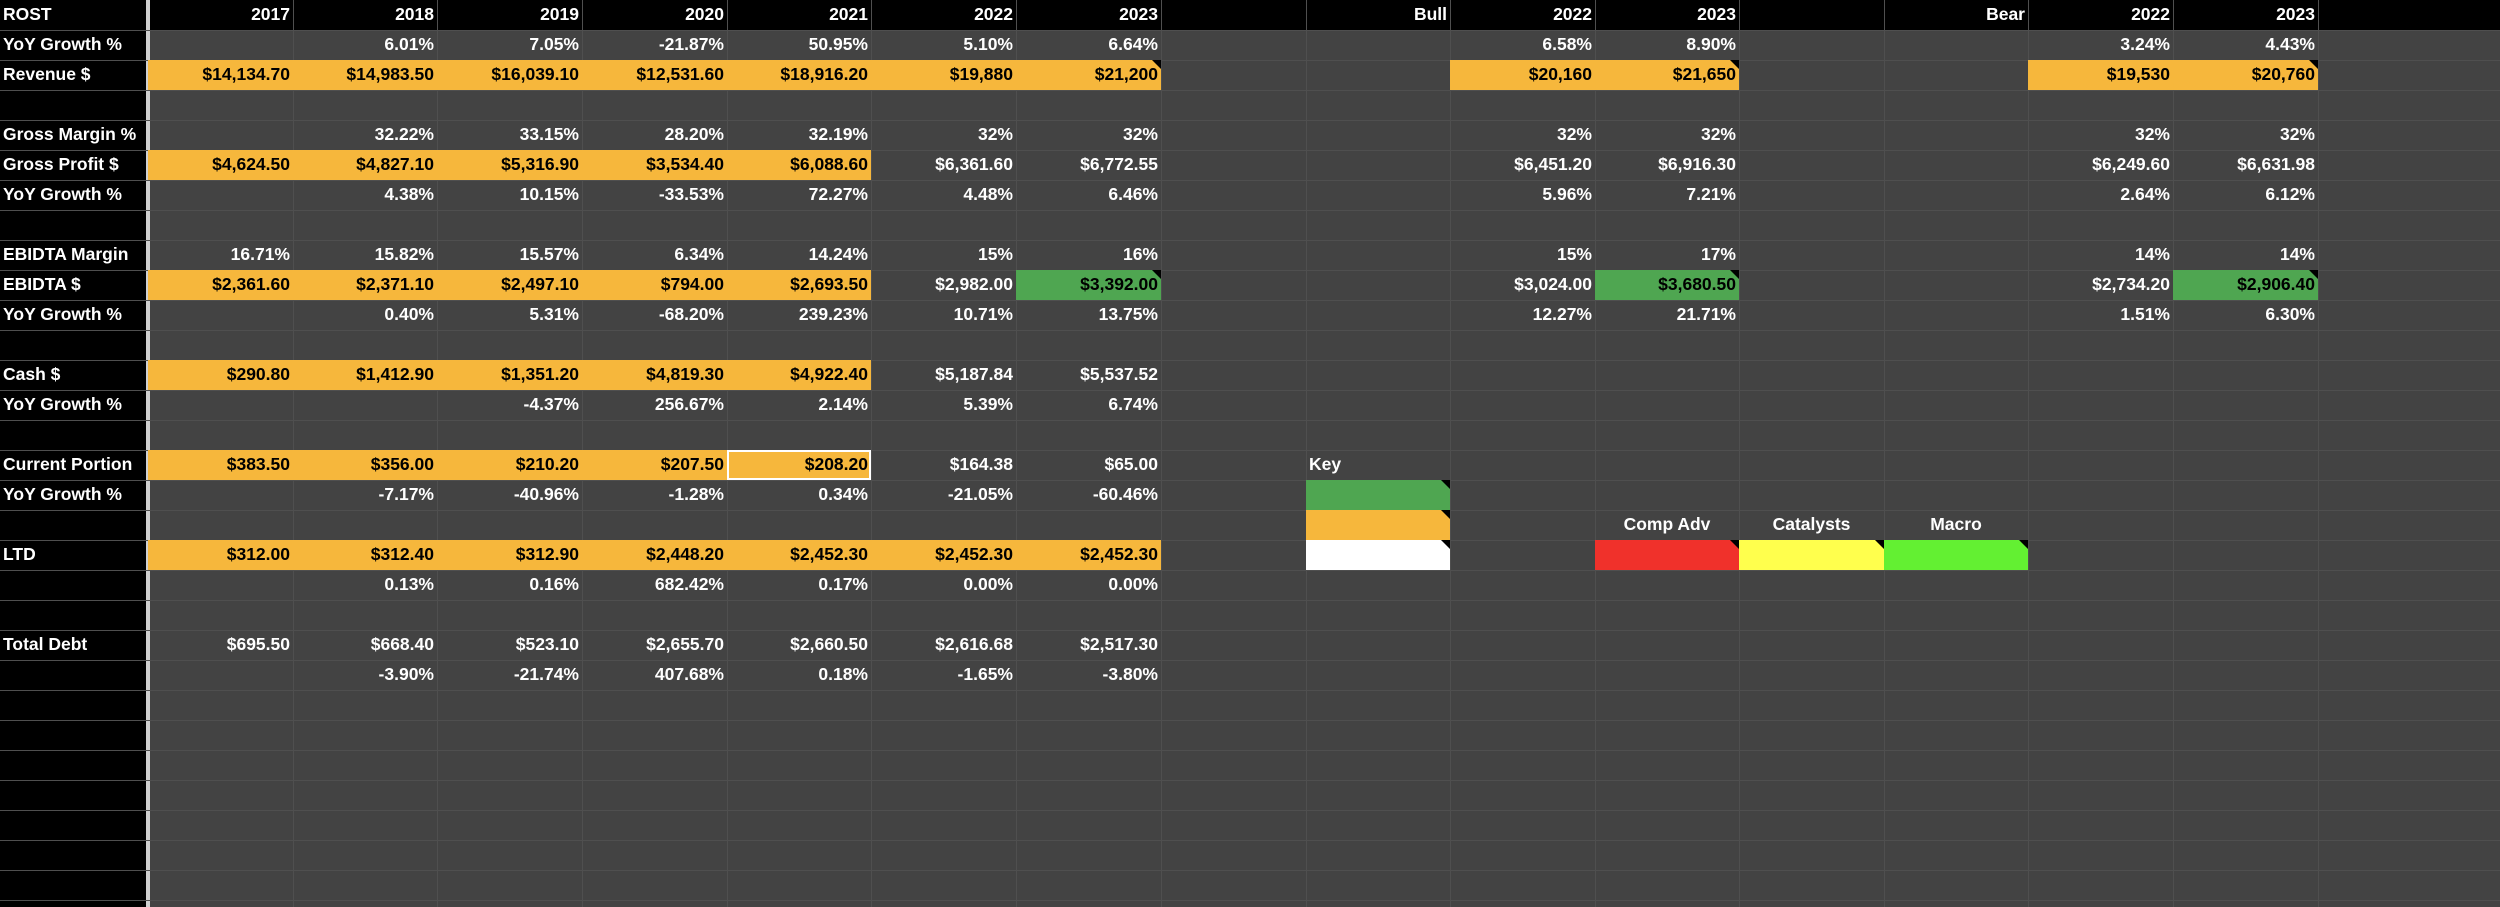 The image size is (2500, 907). I want to click on row-label-ltd: LTD, so click(19, 554).